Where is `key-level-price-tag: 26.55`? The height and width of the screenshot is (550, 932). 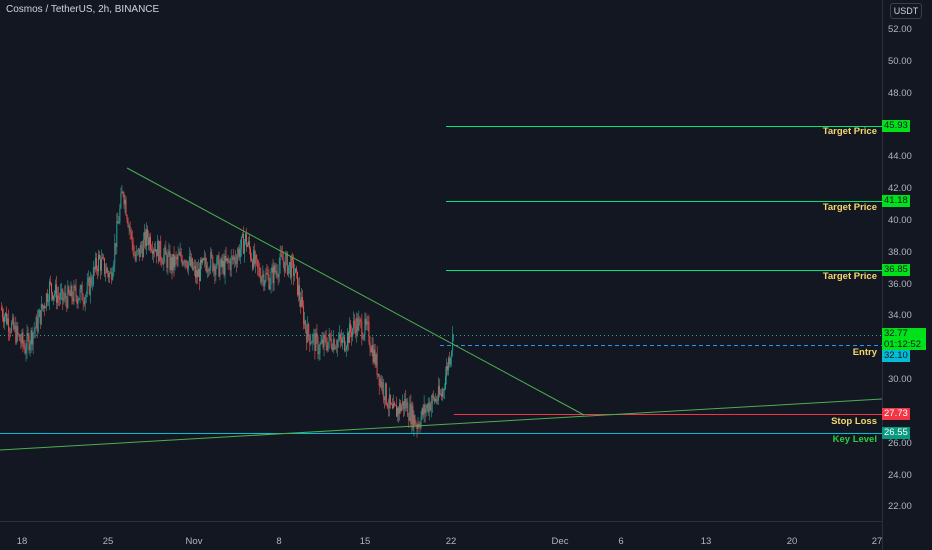
key-level-price-tag: 26.55 is located at coordinates (896, 433).